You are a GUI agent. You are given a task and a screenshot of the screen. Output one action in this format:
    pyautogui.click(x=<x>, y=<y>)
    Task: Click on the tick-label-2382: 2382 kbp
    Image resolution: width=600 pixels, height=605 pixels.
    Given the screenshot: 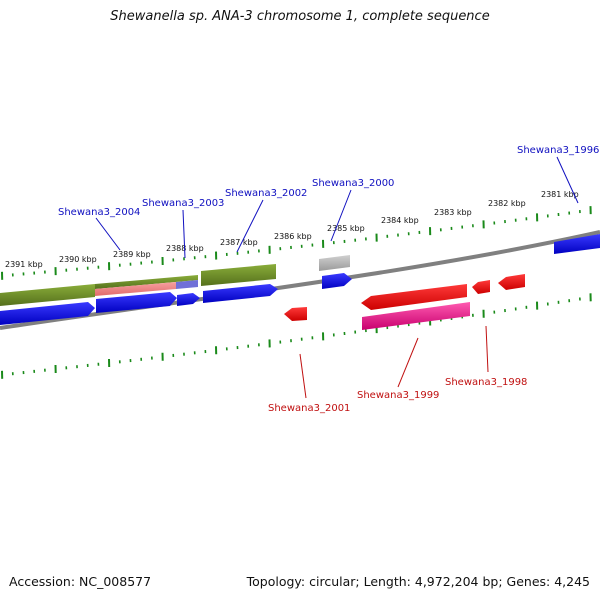 What is the action you would take?
    pyautogui.click(x=507, y=203)
    